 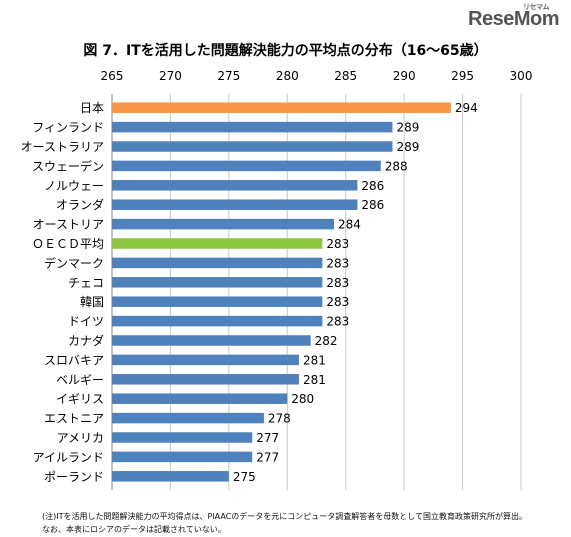 I want to click on x-tick-label: 270, so click(x=170, y=76).